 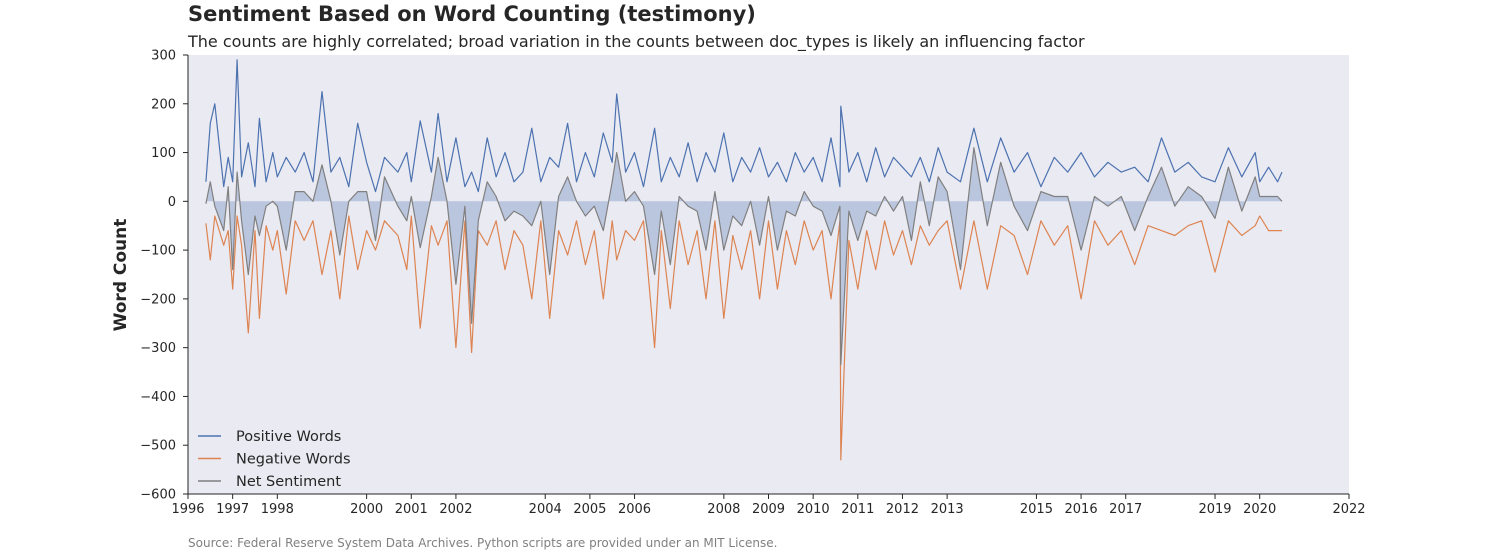 I want to click on x-tick-label: 2020, so click(x=1259, y=509).